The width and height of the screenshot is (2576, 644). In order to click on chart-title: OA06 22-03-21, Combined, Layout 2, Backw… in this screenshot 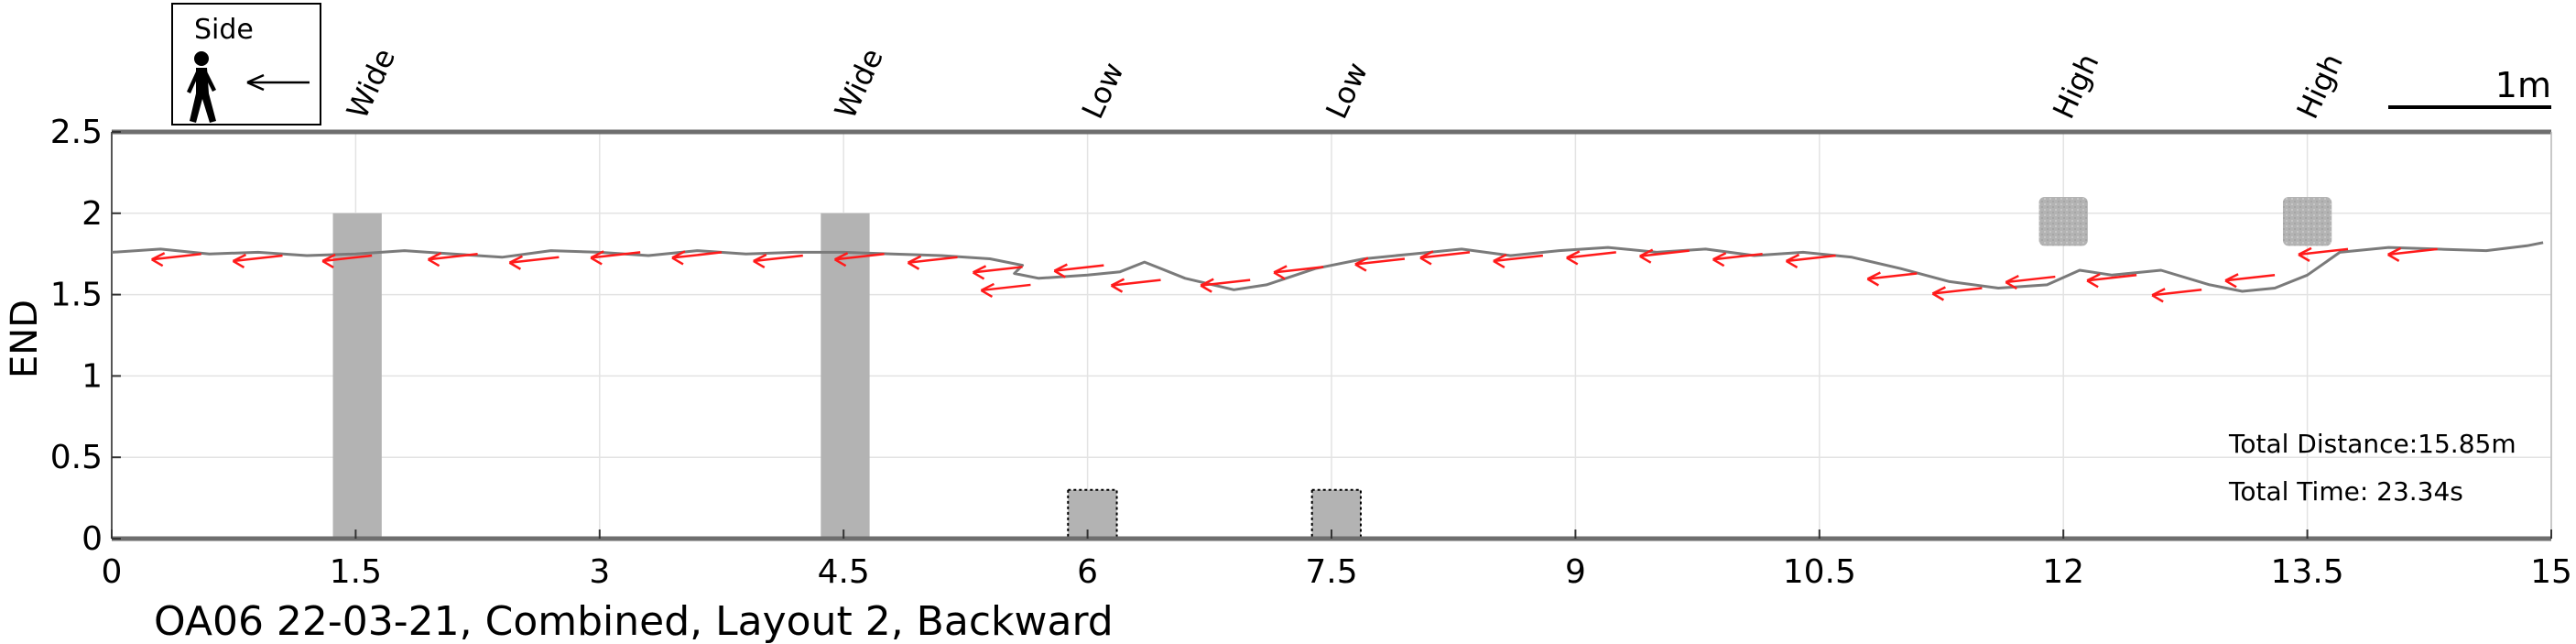, I will do `click(634, 621)`.